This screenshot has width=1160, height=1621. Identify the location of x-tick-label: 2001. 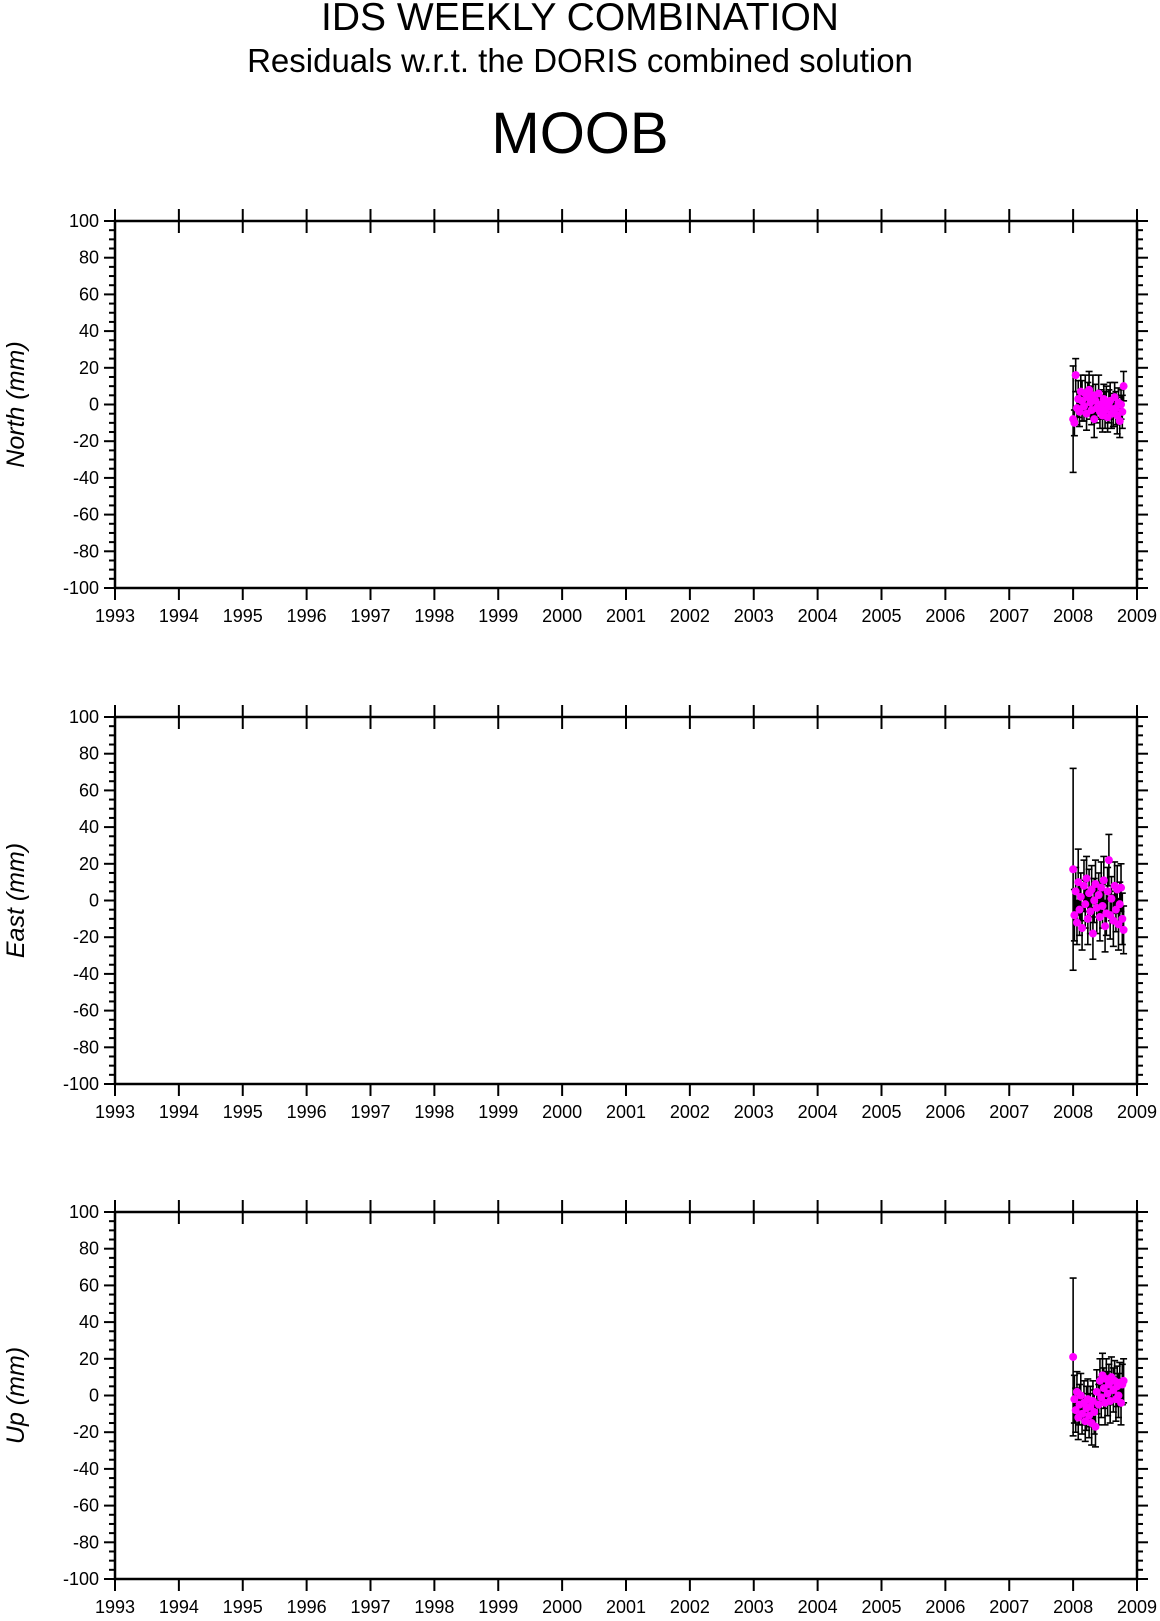
(626, 616).